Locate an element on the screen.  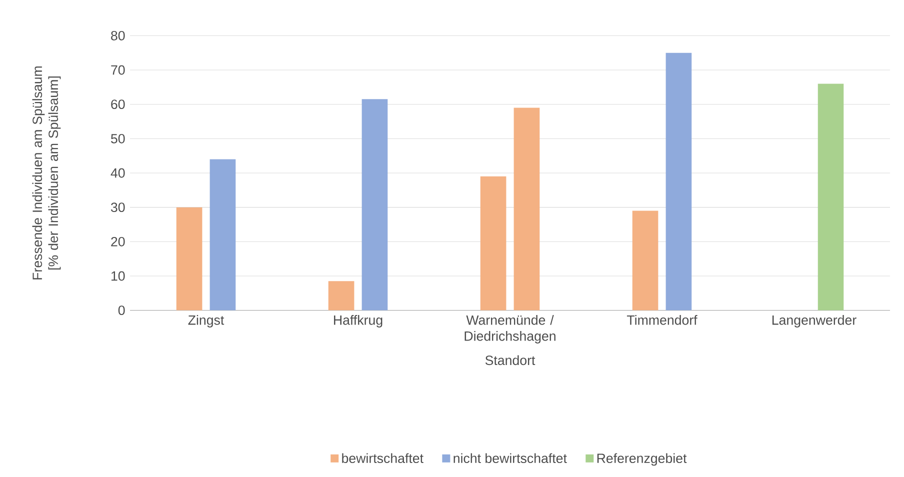
y-tick-label: 80 is located at coordinates (118, 35).